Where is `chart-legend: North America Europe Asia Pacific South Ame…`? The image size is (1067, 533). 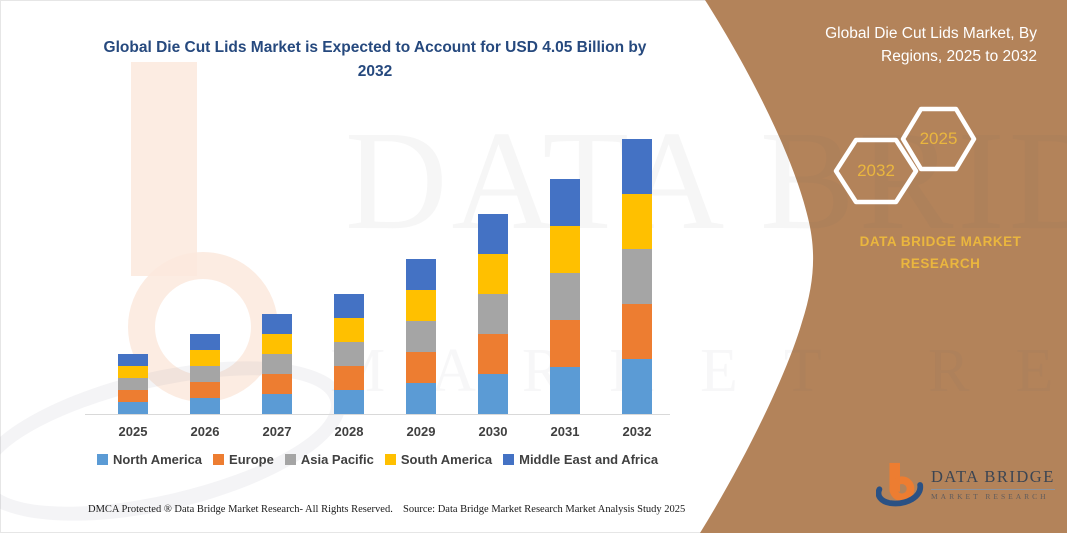
chart-legend: North America Europe Asia Pacific South Ame… is located at coordinates (377, 459).